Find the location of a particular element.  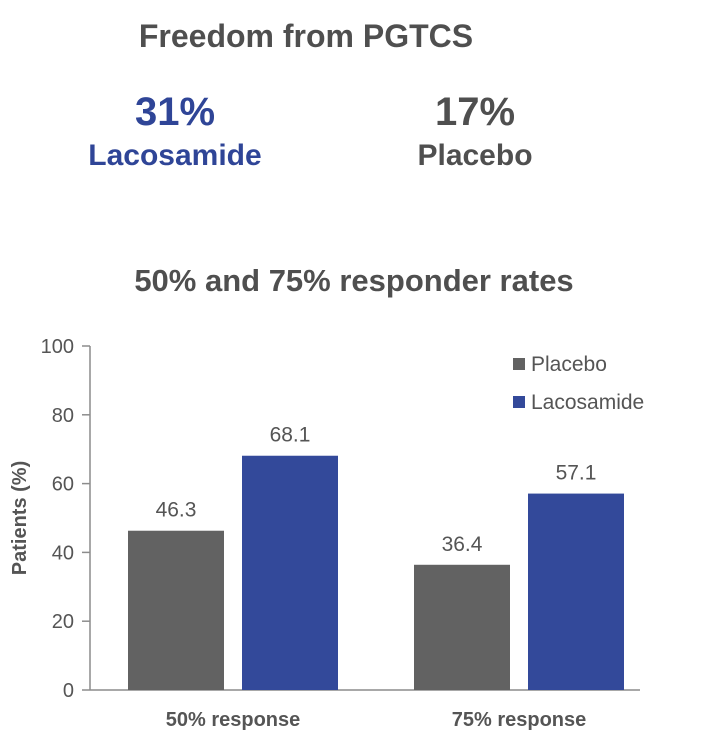

y-tick-label: 60 is located at coordinates (63, 485).